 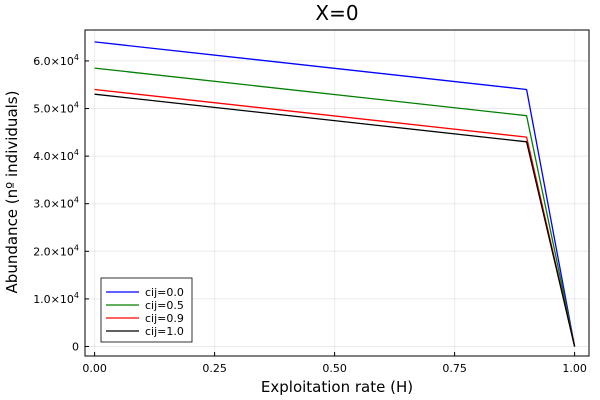 I want to click on x-tick-label: 1.00, so click(x=574, y=368).